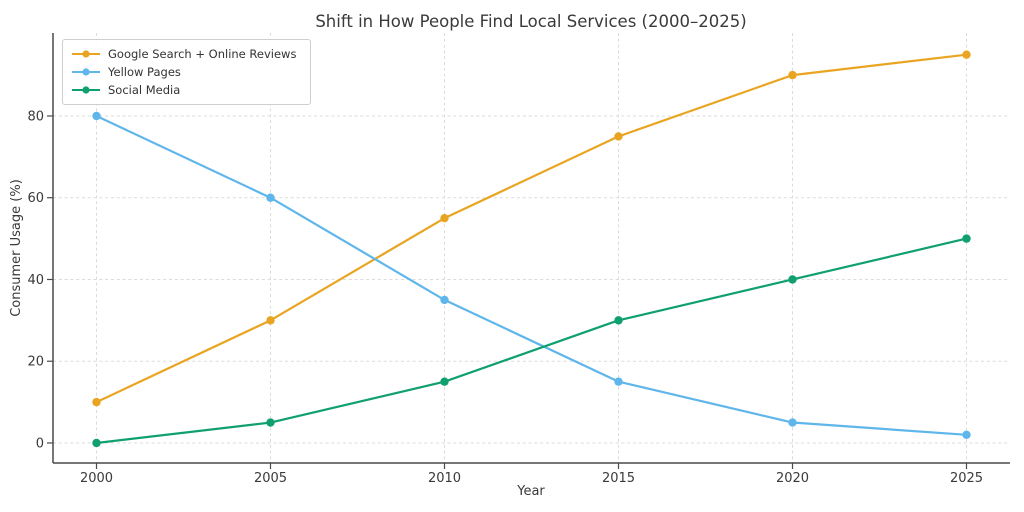 The width and height of the screenshot is (1024, 512). I want to click on x-tick-label: 2000, so click(96, 478).